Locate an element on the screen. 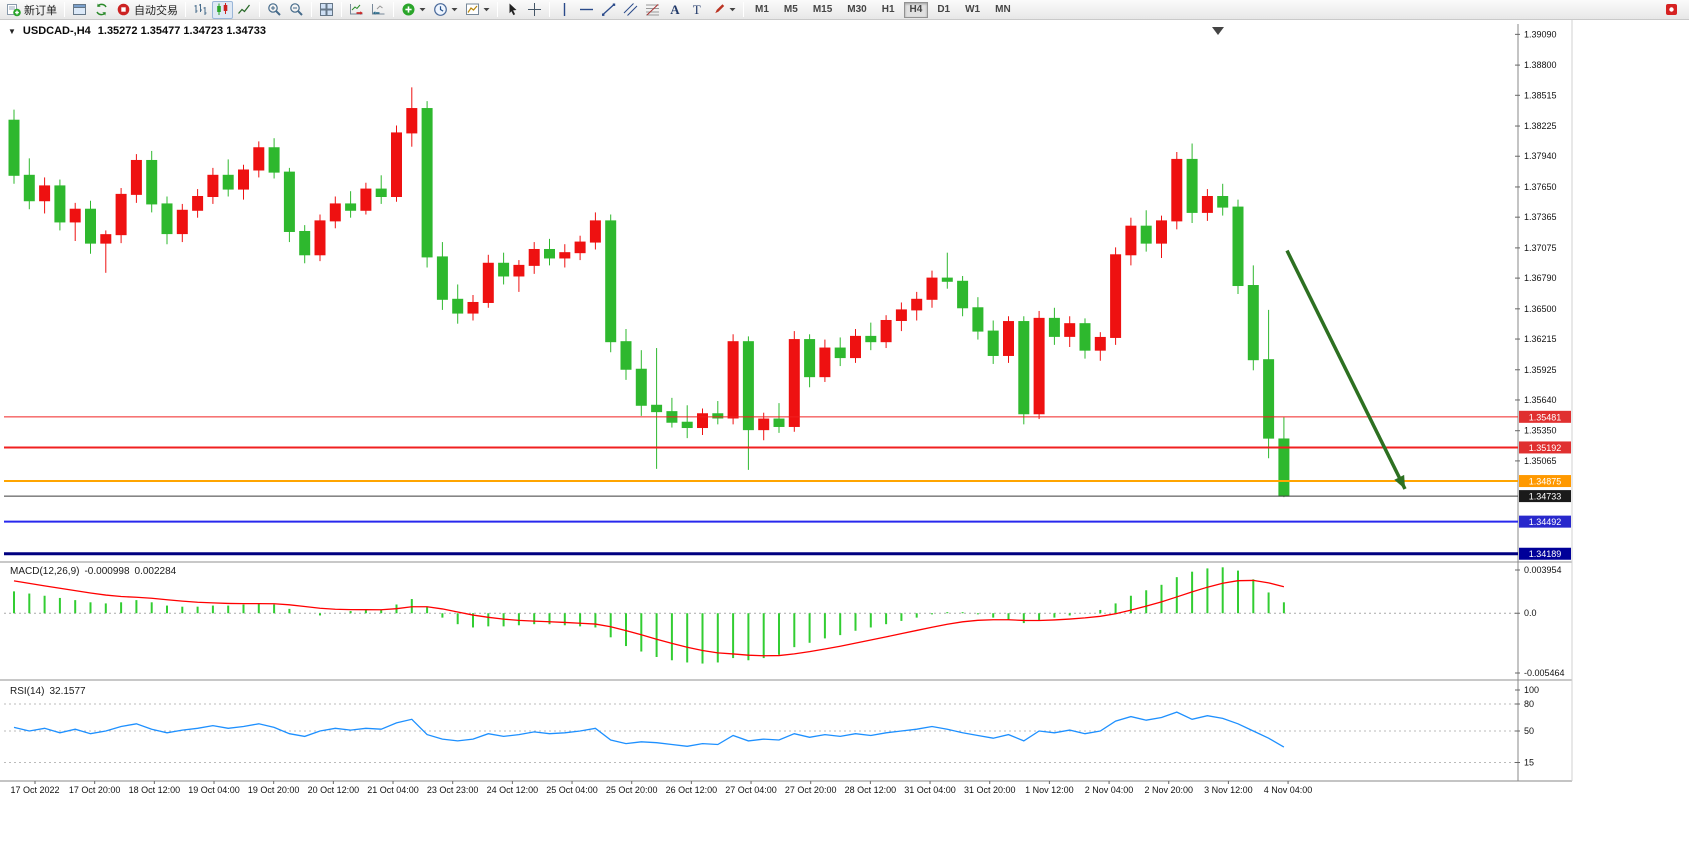 The width and height of the screenshot is (1689, 861). text-label-button: T is located at coordinates (696, 10).